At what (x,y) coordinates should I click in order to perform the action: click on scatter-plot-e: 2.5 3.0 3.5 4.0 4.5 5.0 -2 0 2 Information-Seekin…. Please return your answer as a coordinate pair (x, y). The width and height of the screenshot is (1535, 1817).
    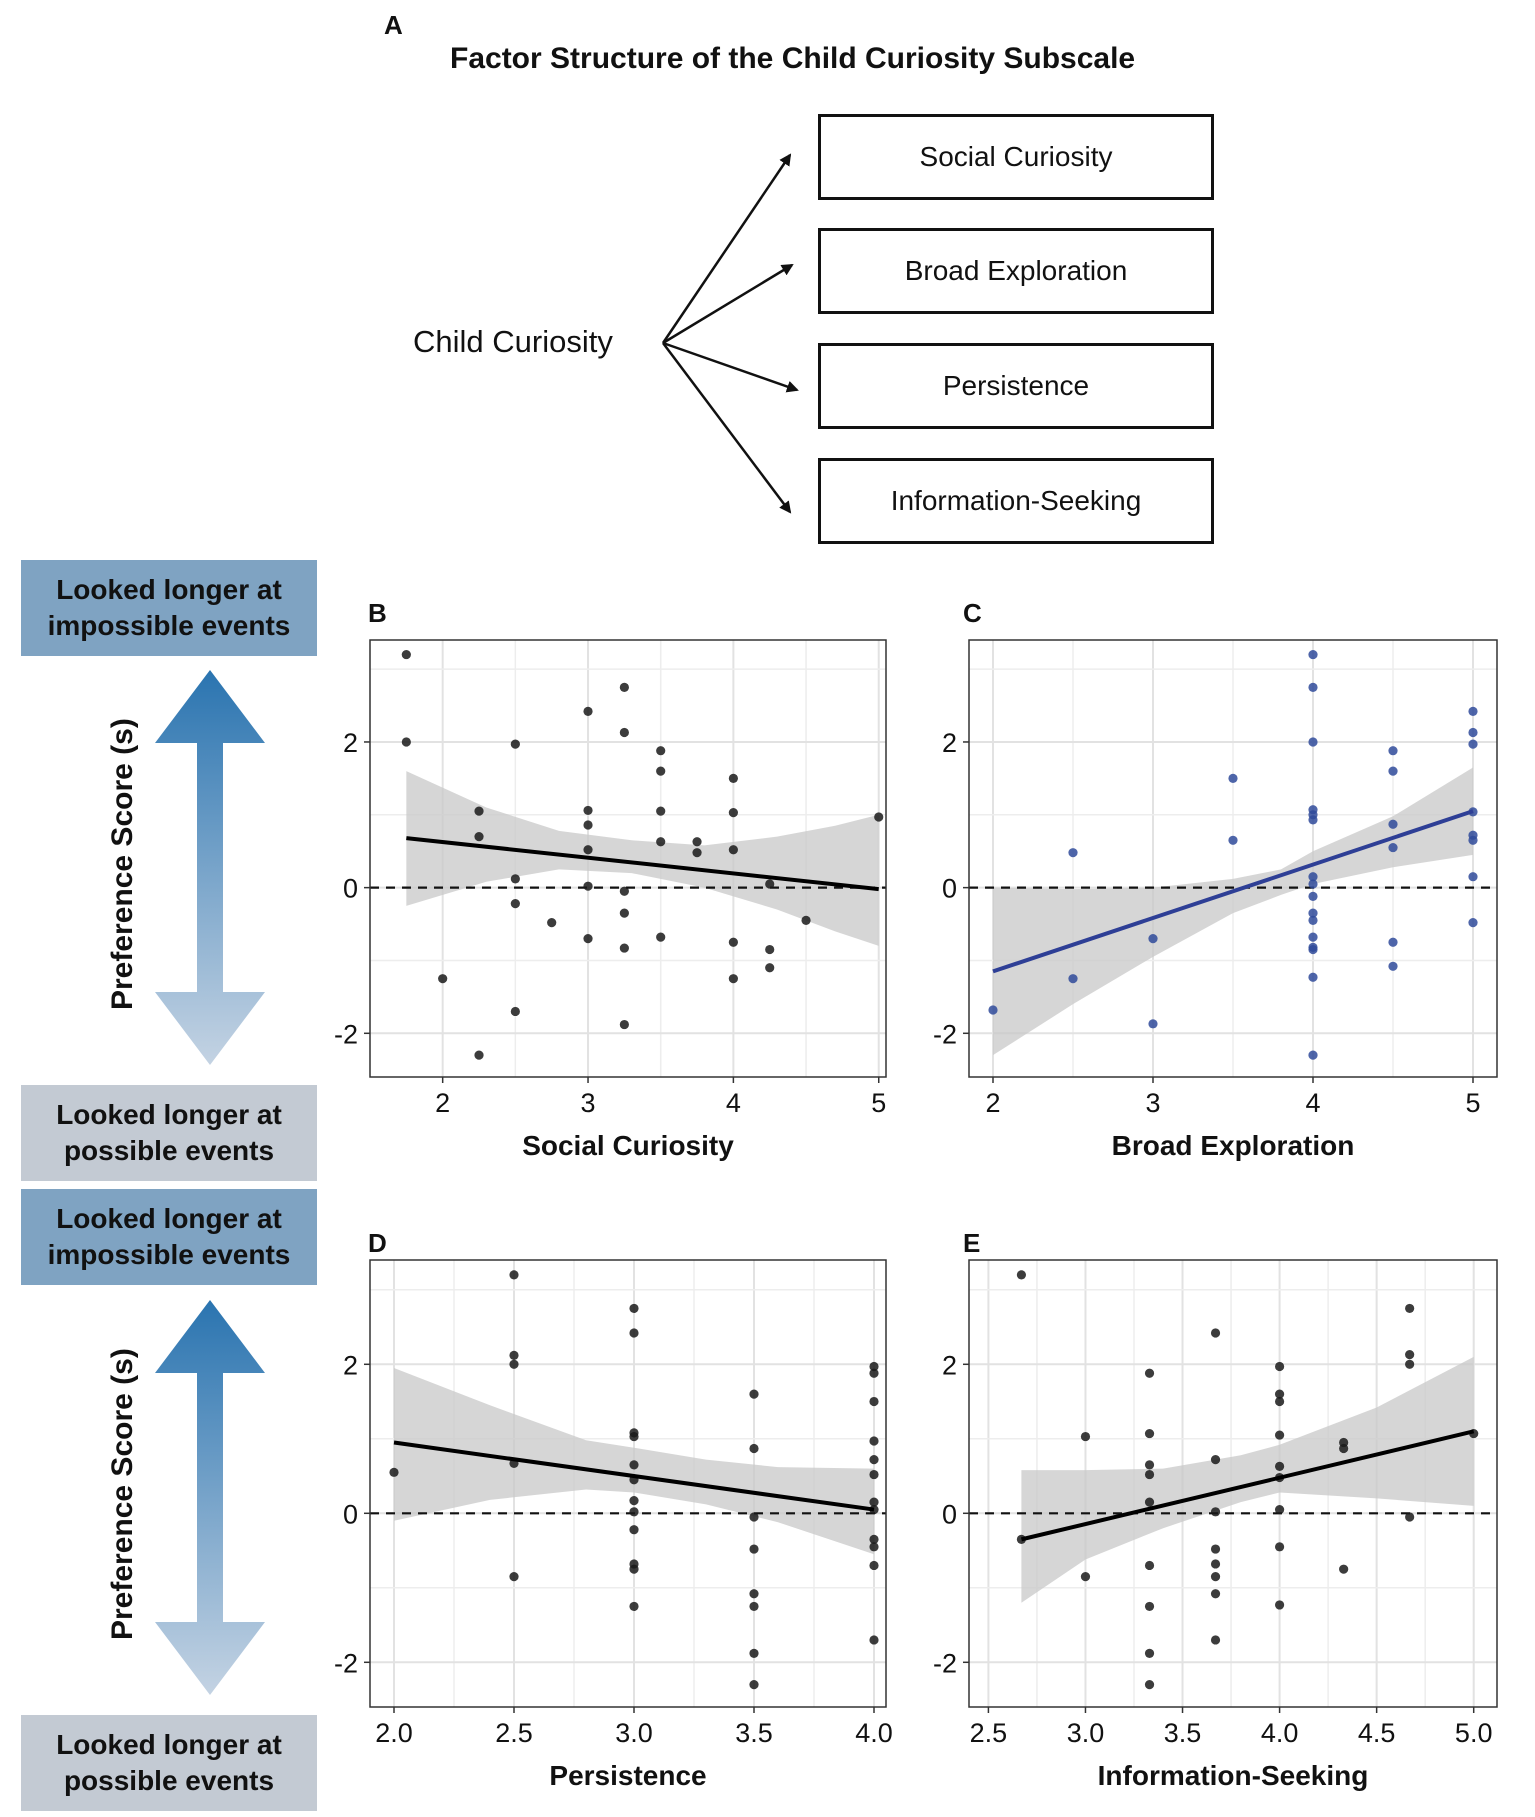
    Looking at the image, I should click on (1215, 1525).